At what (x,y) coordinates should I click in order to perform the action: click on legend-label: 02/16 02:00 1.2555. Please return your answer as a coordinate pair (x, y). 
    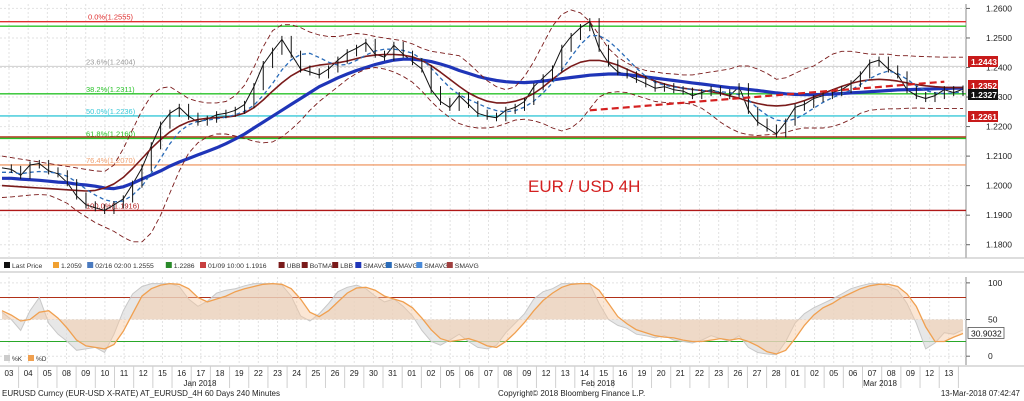
    Looking at the image, I should click on (124, 266).